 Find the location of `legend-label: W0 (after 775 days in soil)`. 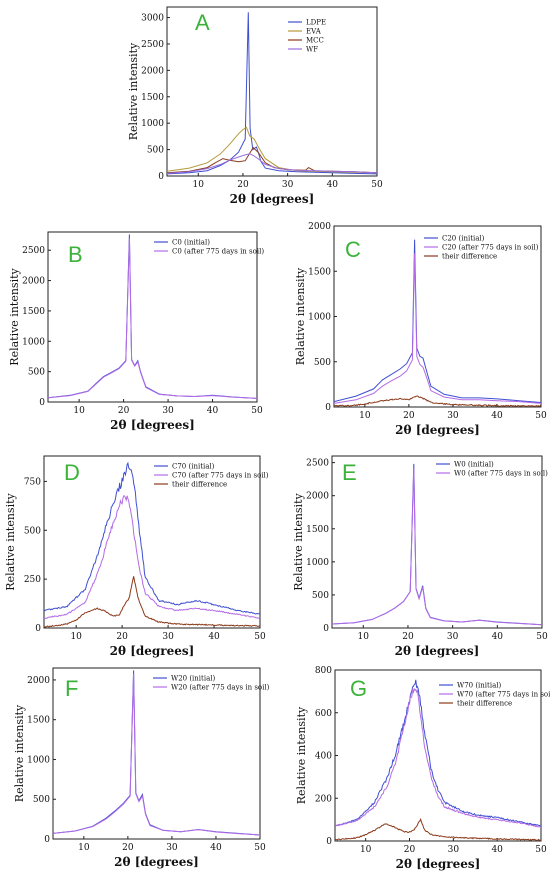

legend-label: W0 (after 775 days in soil) is located at coordinates (501, 474).